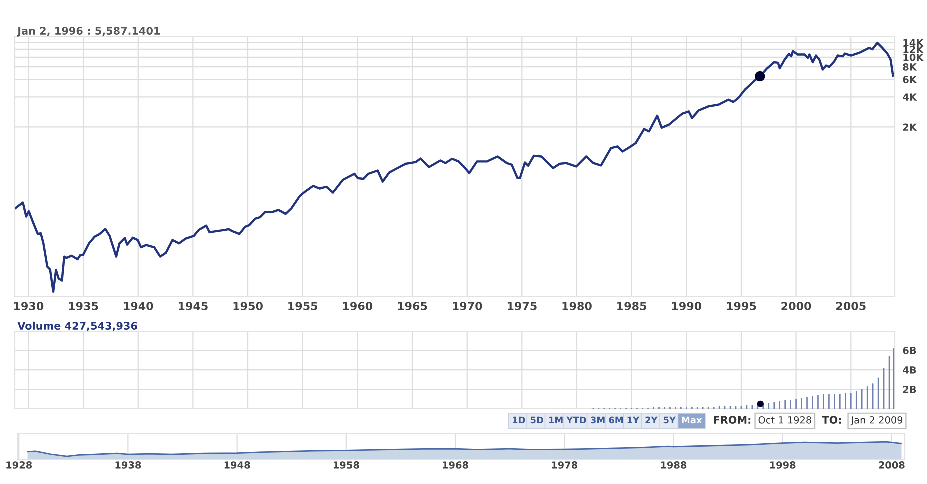 Image resolution: width=927 pixels, height=484 pixels. Describe the element at coordinates (832, 420) in the screenshot. I see `text: TO:` at that location.